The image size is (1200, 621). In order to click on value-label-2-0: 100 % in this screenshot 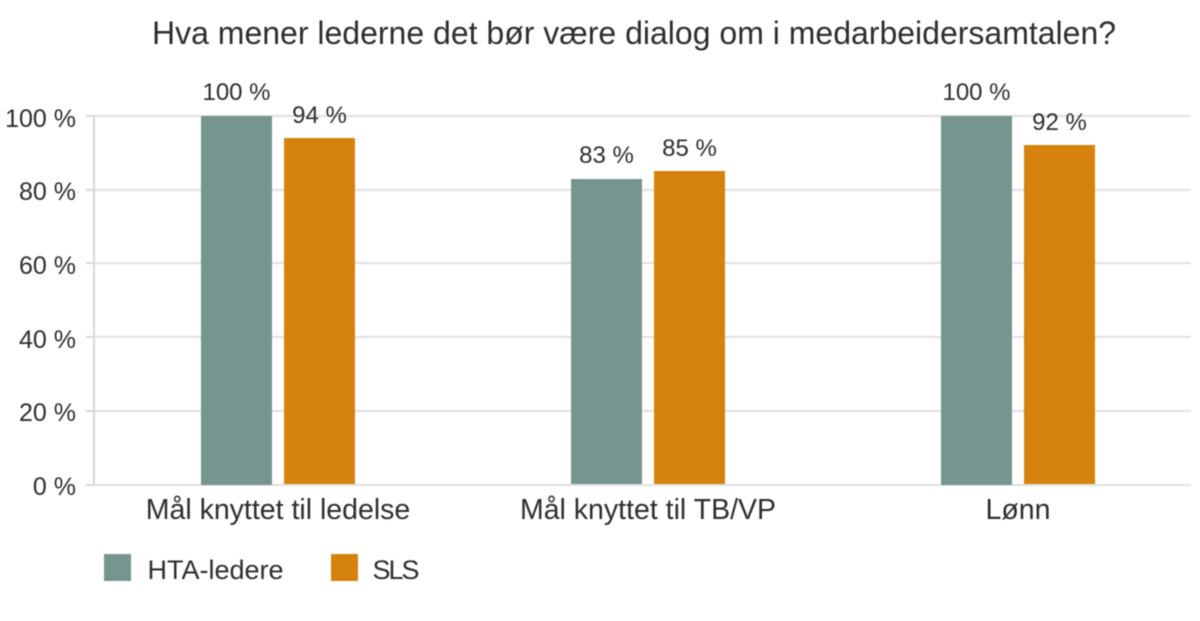, I will do `click(976, 93)`.